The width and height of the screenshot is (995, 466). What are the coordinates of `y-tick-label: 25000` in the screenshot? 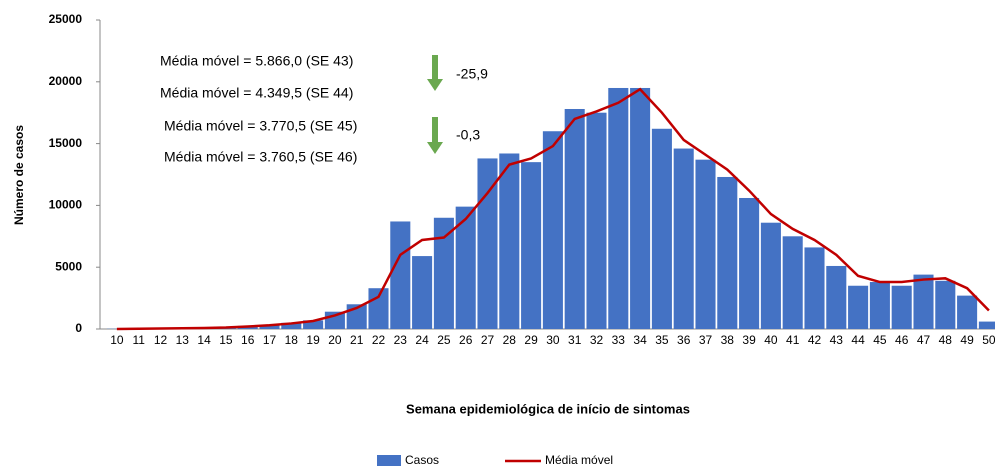 It's located at (66, 19).